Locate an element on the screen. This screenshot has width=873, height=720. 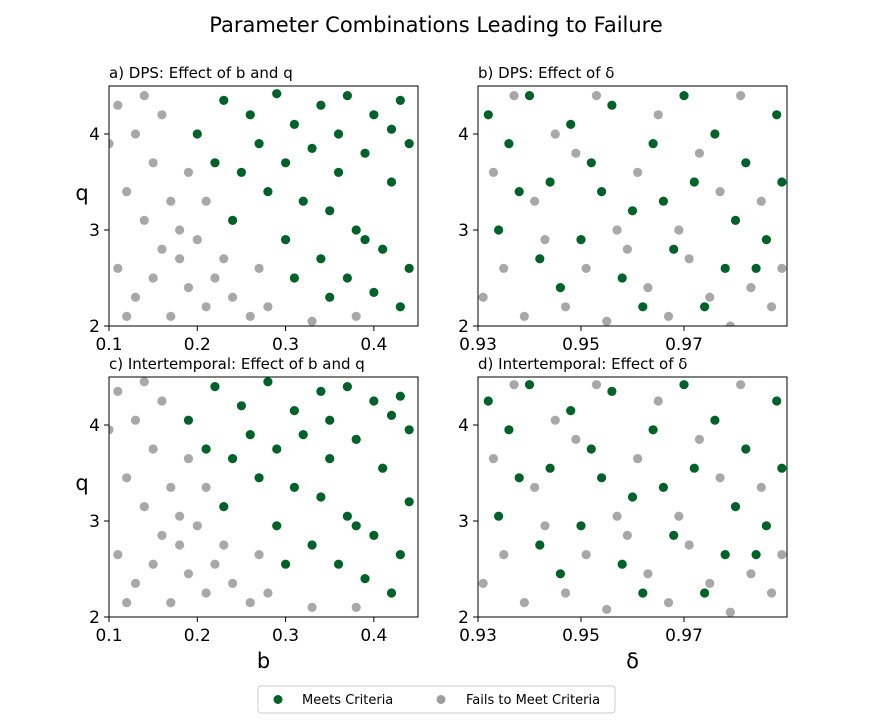
legend-label-fails: Fails to Meet Criteria is located at coordinates (533, 700).